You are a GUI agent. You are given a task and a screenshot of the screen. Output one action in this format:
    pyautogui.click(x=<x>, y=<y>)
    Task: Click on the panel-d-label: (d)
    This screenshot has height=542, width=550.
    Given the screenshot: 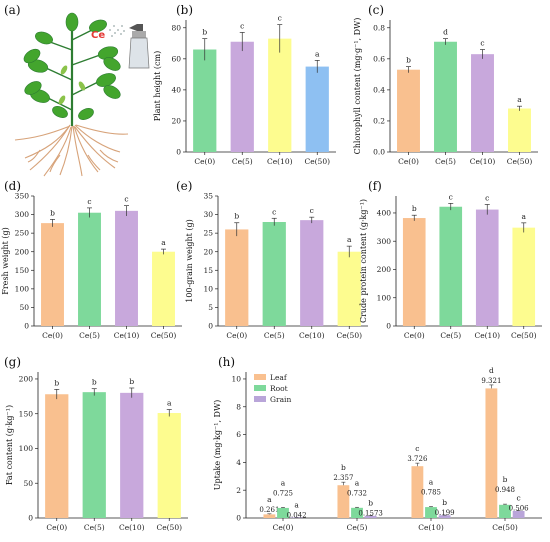 What is the action you would take?
    pyautogui.click(x=12, y=186)
    